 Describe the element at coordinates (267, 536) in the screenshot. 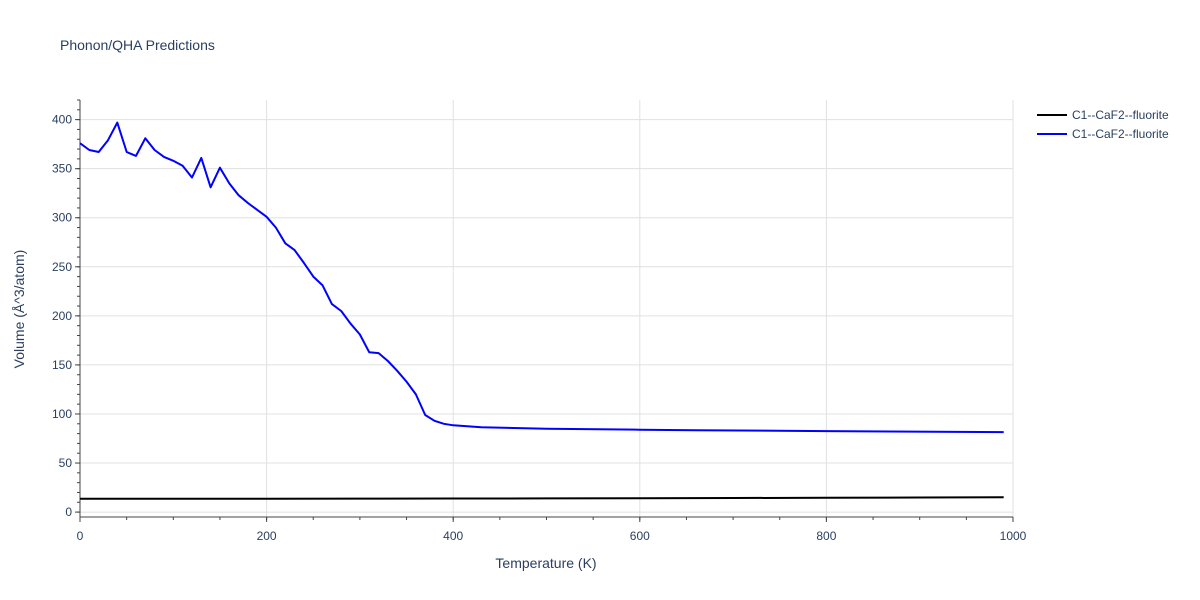

I see `x-tick-label: 200` at that location.